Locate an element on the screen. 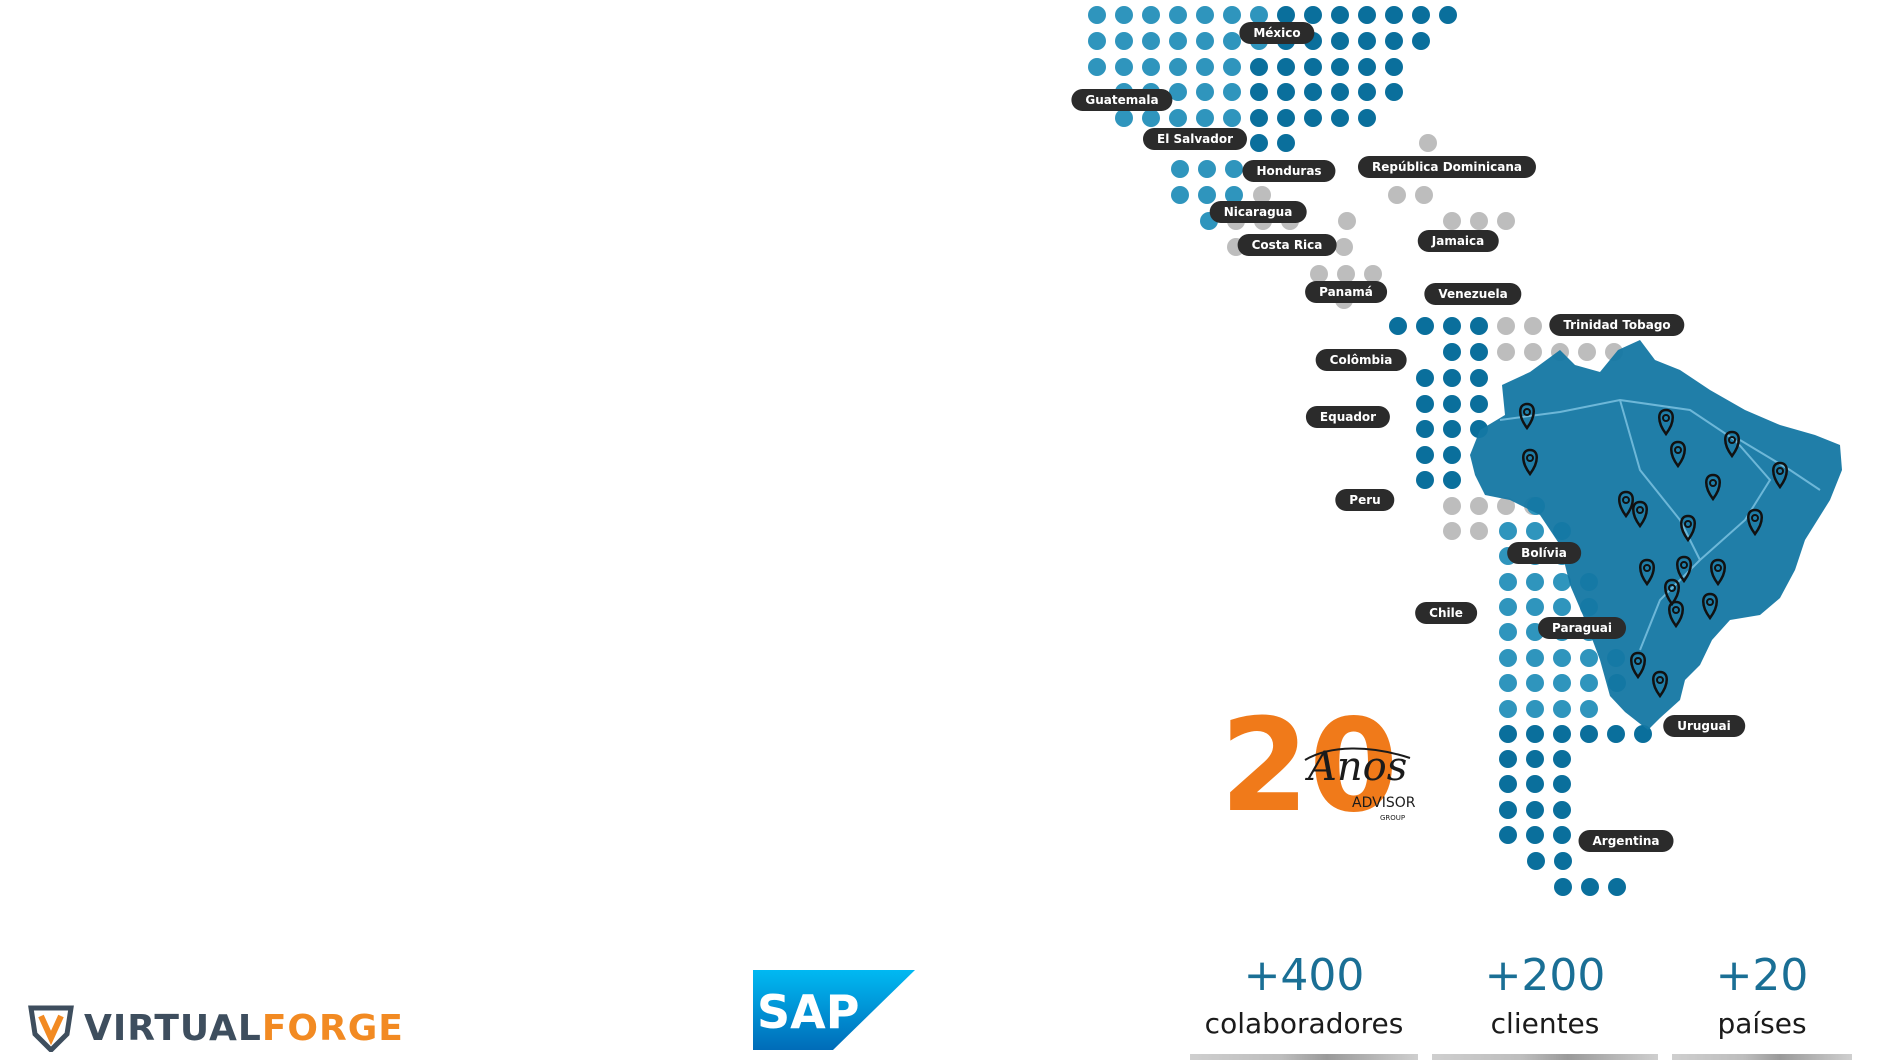  country-label-chile: Chile is located at coordinates (1446, 613).